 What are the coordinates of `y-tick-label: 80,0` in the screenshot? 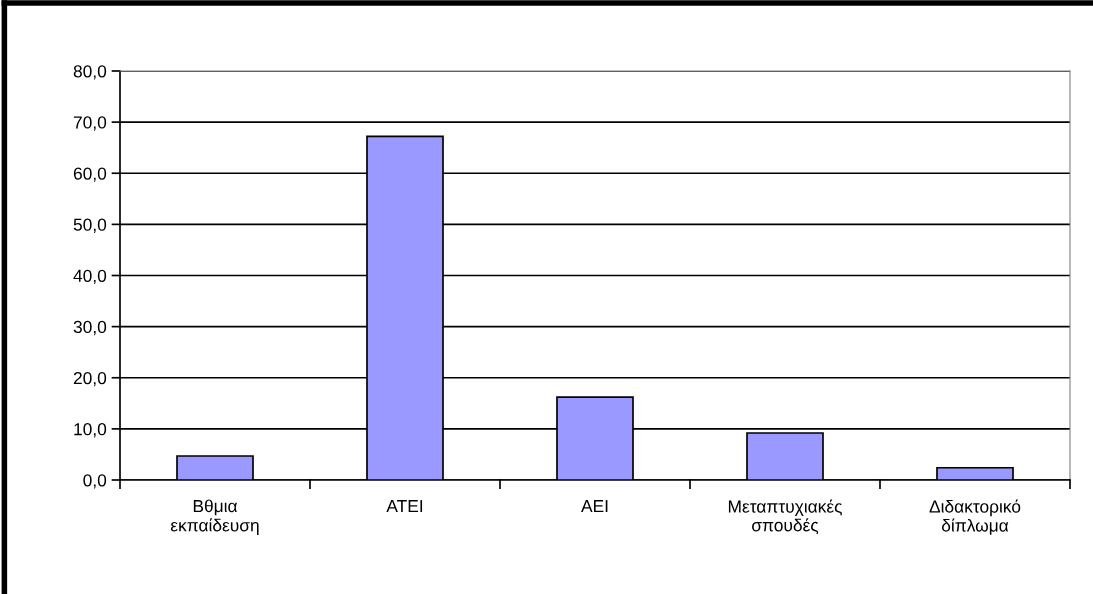 It's located at (90, 72).